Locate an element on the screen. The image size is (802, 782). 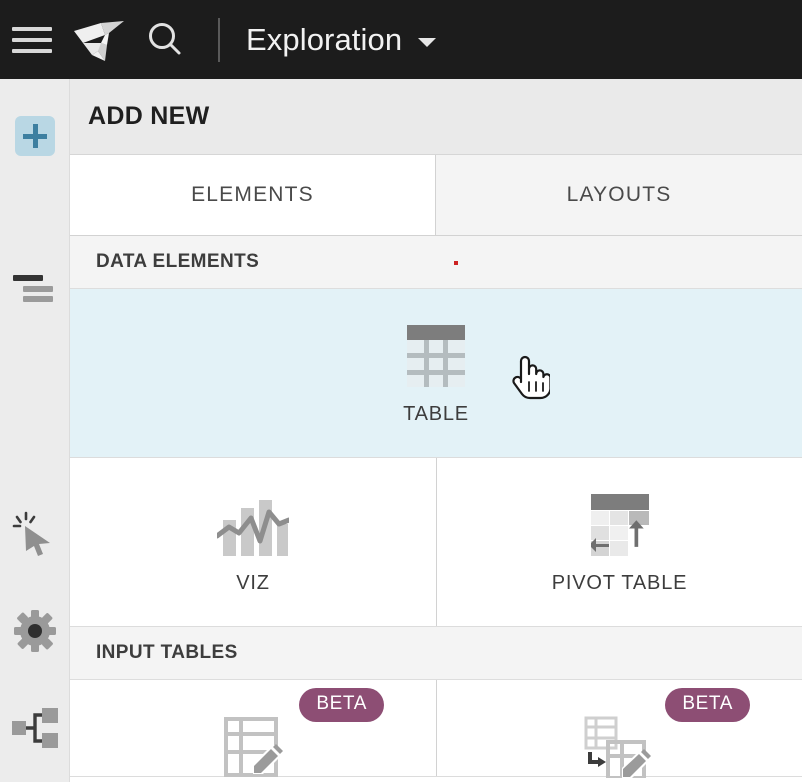
search-icon is located at coordinates (165, 40).